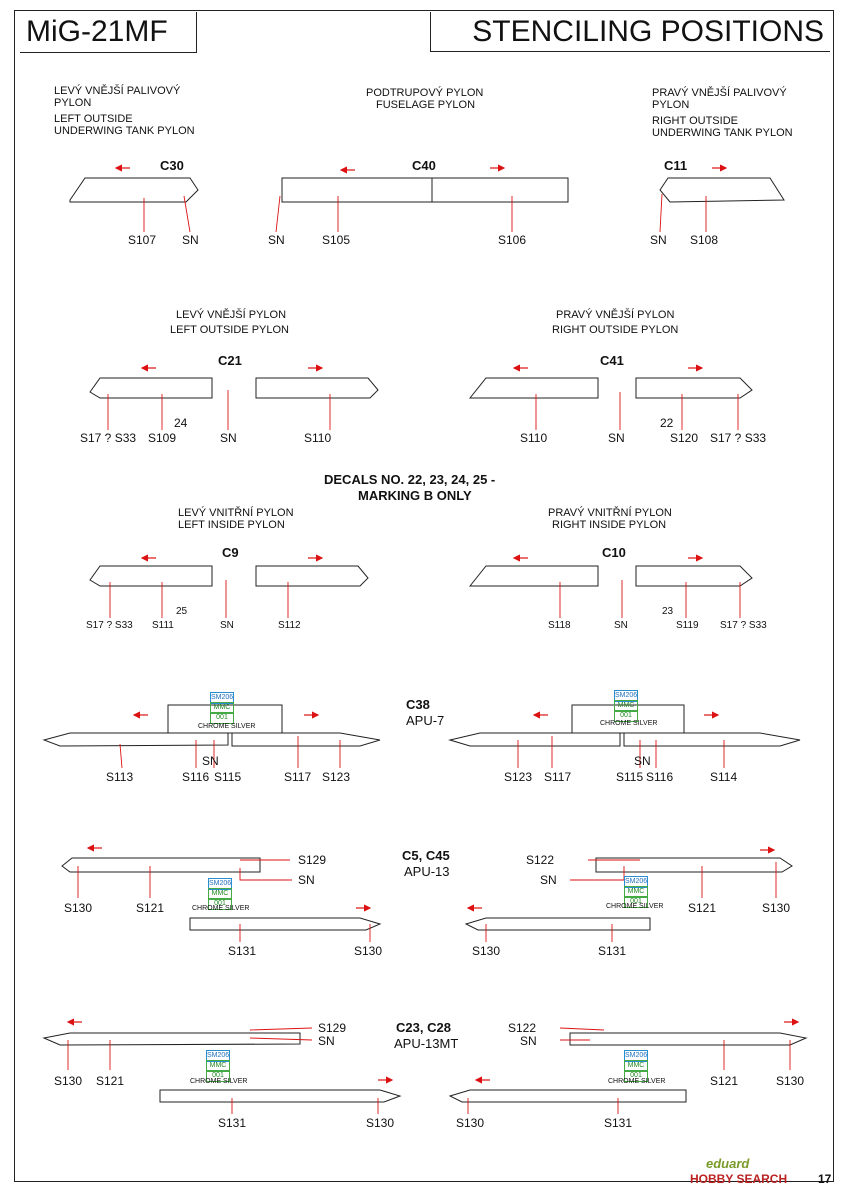 Image resolution: width=848 pixels, height=1200 pixels. Describe the element at coordinates (533, 388) in the screenshot. I see `pylon-c41-left` at that location.